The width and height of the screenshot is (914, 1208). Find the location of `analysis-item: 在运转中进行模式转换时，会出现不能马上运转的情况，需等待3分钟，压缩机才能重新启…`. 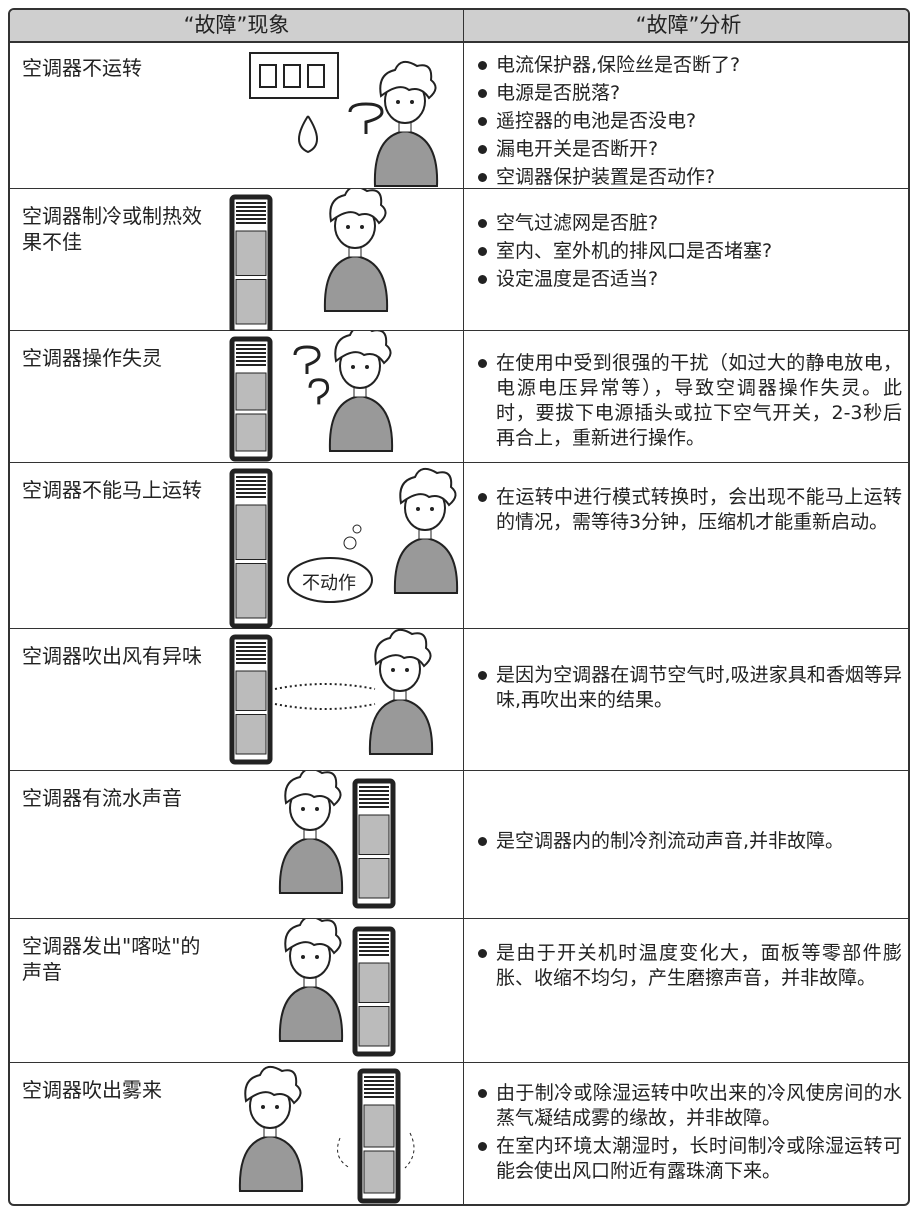

analysis-item: 在运转中进行模式转换时，会出现不能马上运转的情况，需等待3分钟，压缩机才能重新启… is located at coordinates (690, 510).